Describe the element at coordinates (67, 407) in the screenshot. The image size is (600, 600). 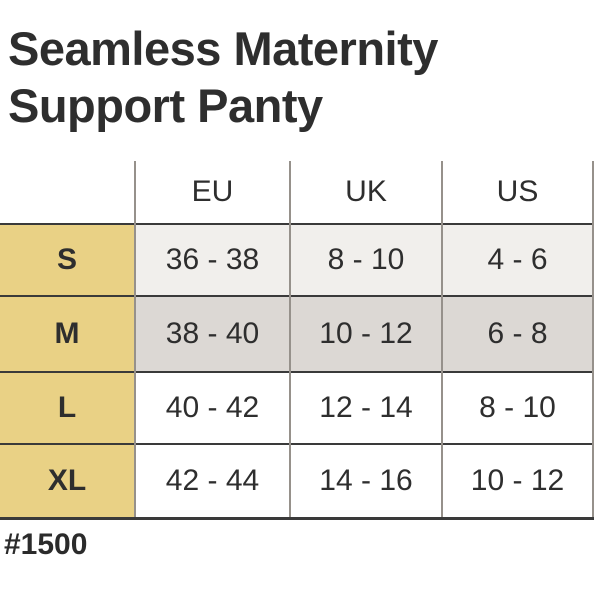
I see `size-label-l: L` at that location.